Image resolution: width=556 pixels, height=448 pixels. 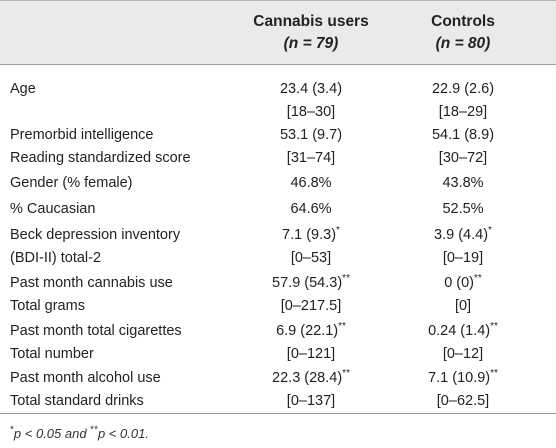 I want to click on cannabis-value: 23.4 (3.4), so click(x=311, y=89).